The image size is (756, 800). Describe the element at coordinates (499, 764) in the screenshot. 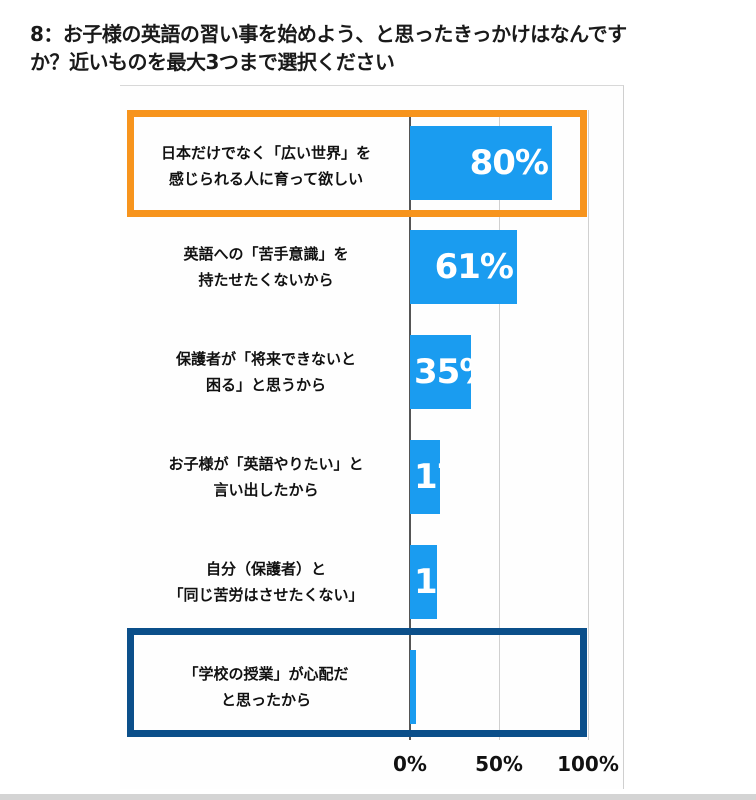

I see `x-tick-label: 50%` at that location.